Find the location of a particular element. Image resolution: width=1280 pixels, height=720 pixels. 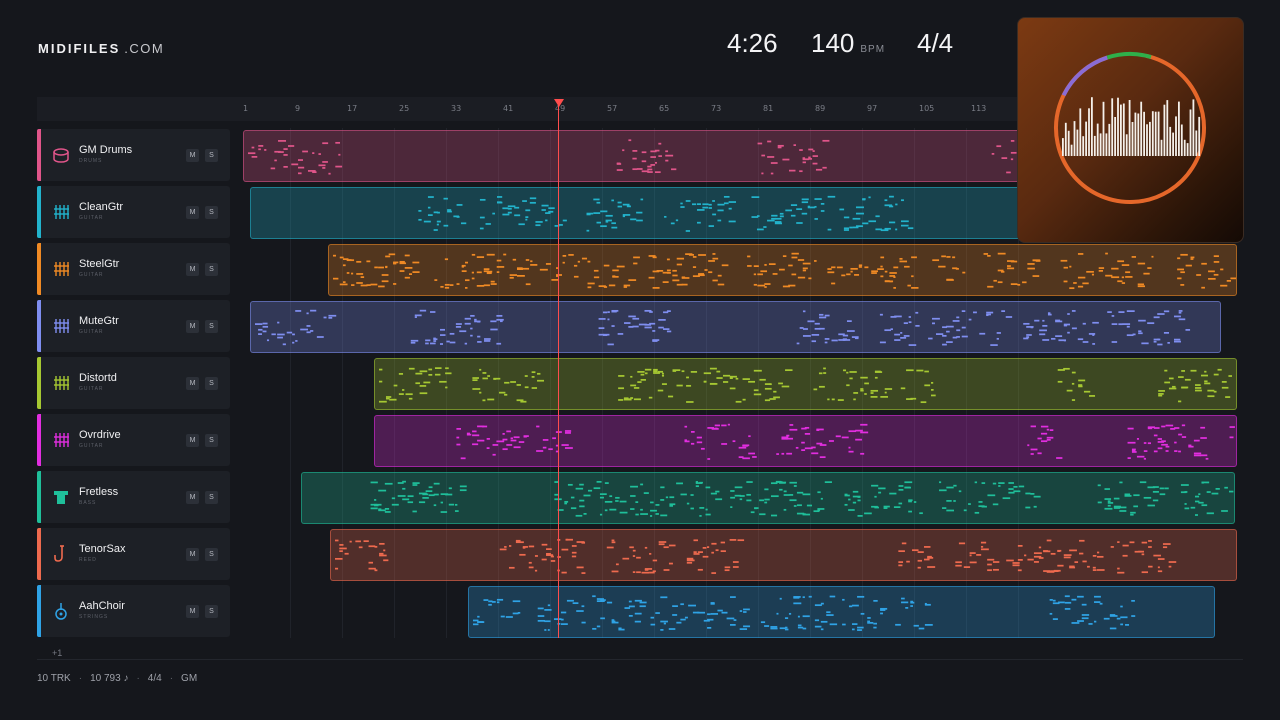

track-header: GM Drums DRUMS M S is located at coordinates (133, 155).